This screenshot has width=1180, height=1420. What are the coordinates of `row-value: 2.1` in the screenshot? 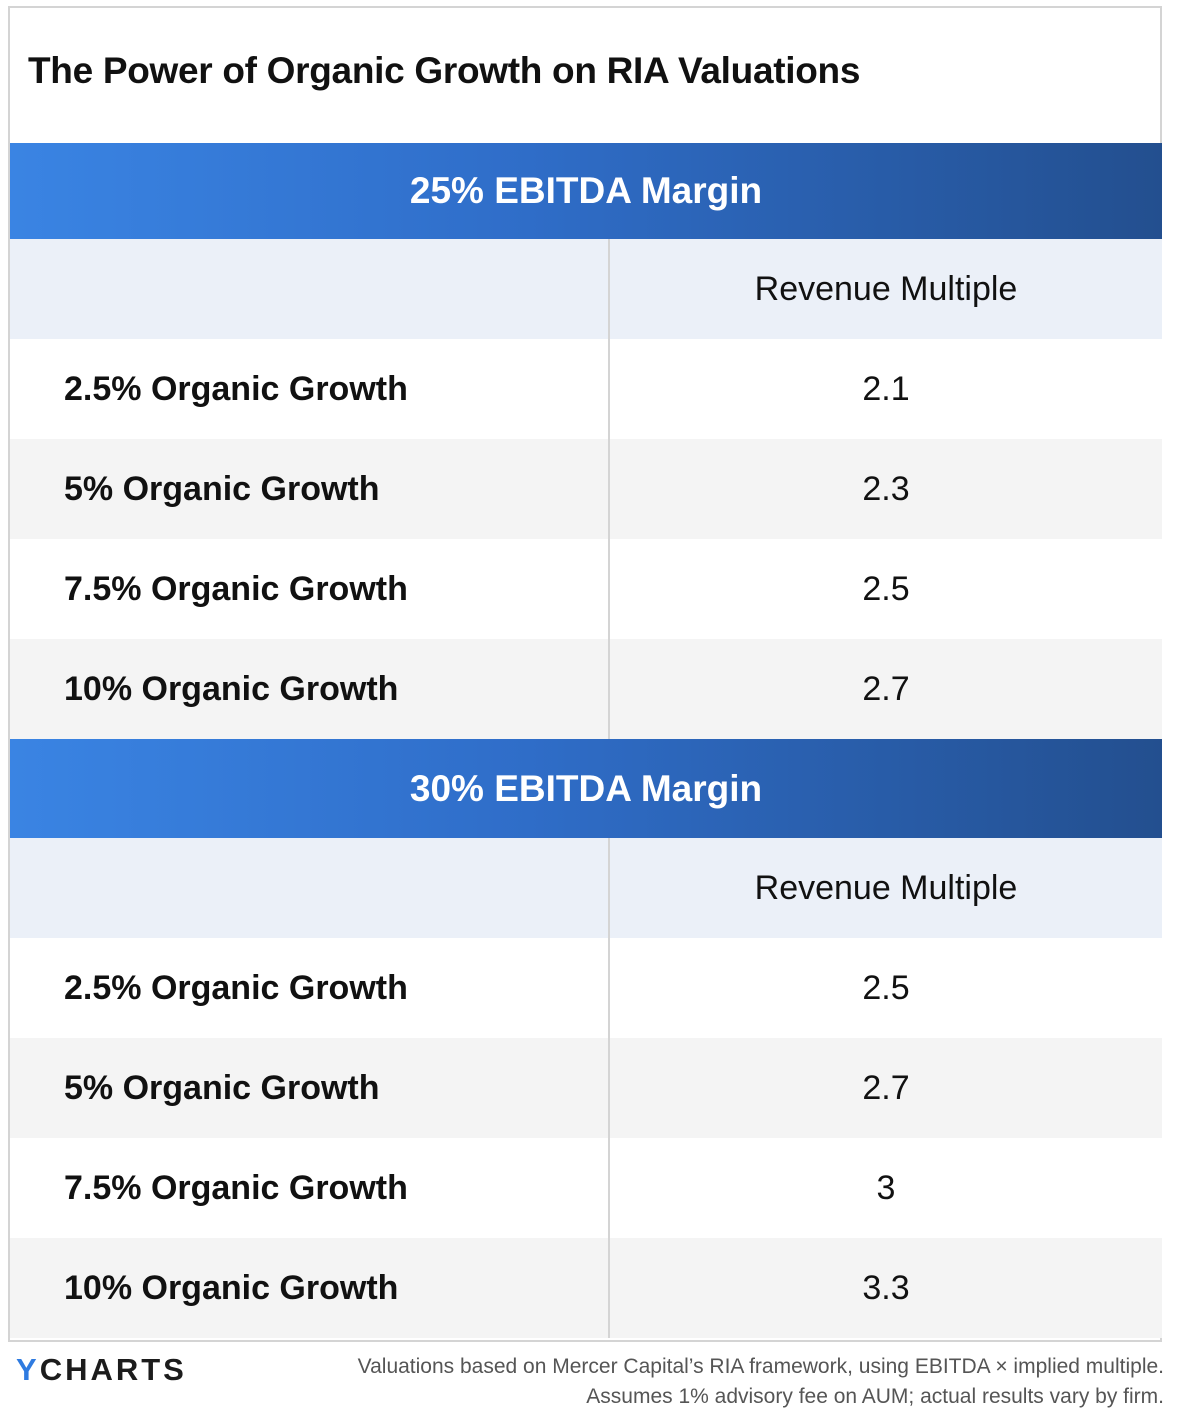 It's located at (886, 388).